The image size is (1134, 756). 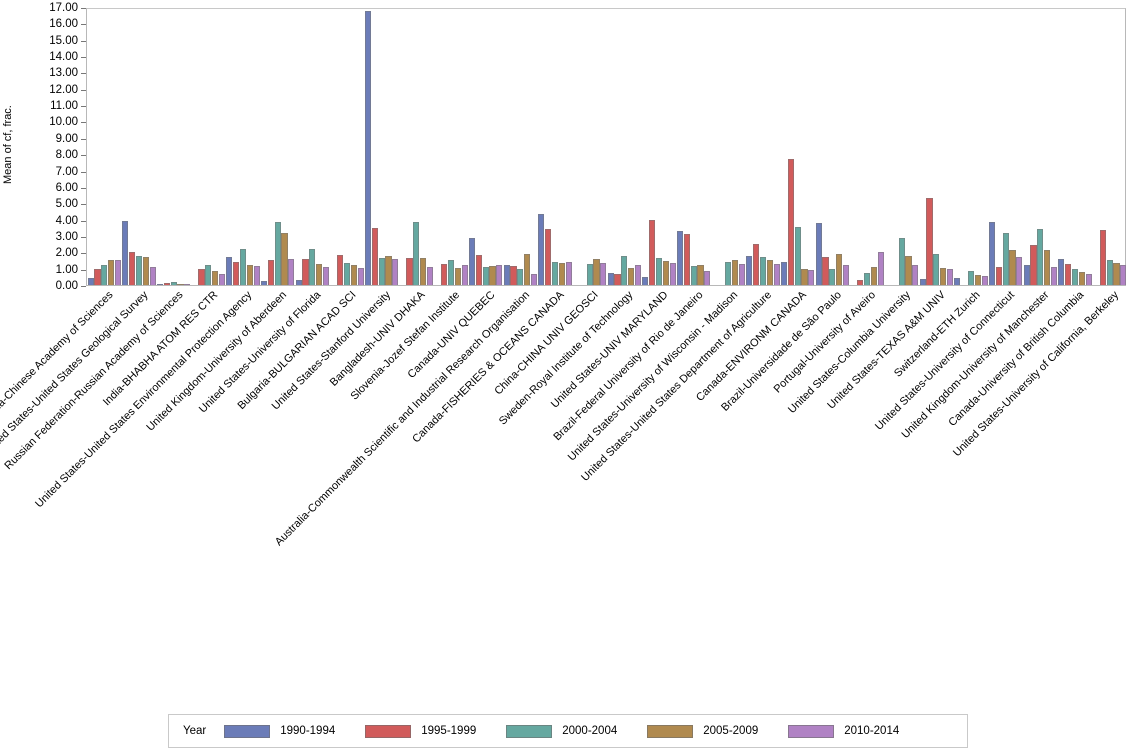 I want to click on y-axis-tick-label: 9.00, so click(x=66, y=138).